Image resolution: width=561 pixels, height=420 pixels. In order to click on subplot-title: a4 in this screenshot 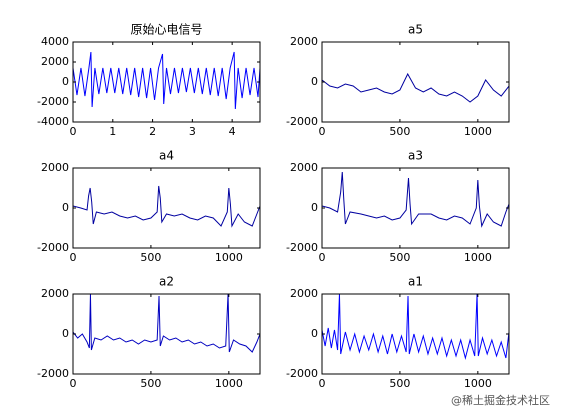, I will do `click(166, 156)`.